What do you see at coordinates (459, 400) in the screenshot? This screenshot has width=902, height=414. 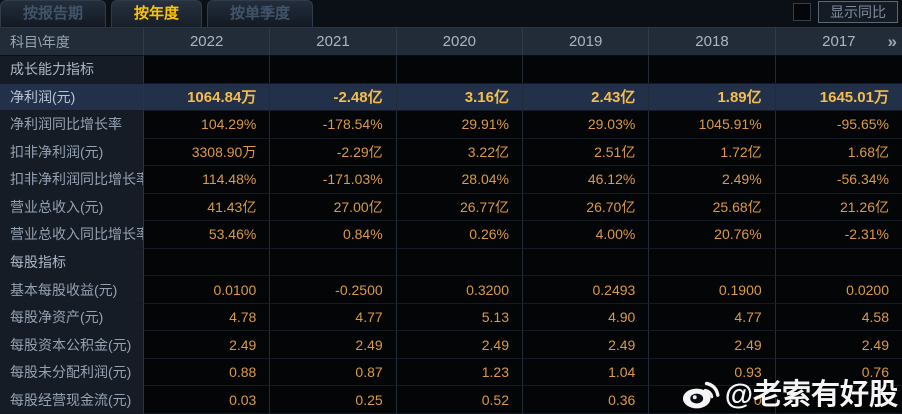 I see `table-value-cell: 0.52` at bounding box center [459, 400].